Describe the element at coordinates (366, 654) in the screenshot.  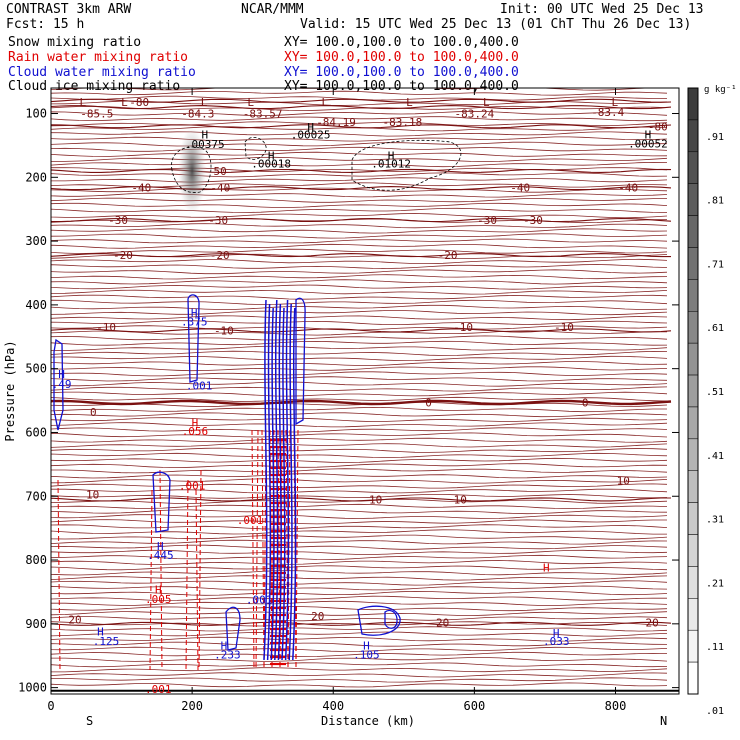
I see `maximum-label: .105` at that location.